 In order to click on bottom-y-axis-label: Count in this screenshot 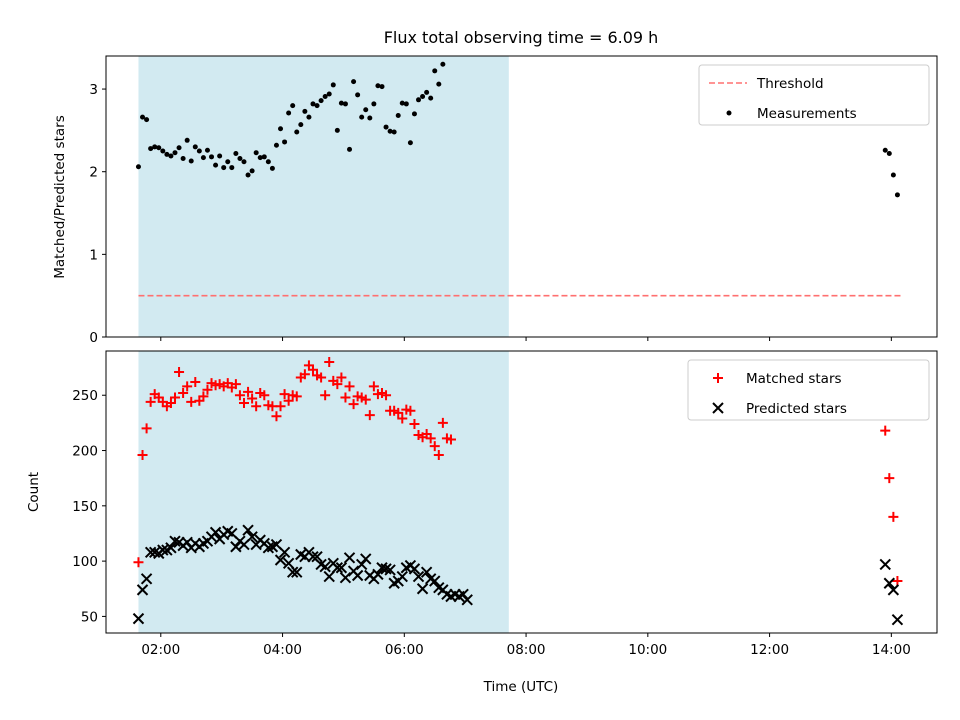, I will do `click(34, 492)`.